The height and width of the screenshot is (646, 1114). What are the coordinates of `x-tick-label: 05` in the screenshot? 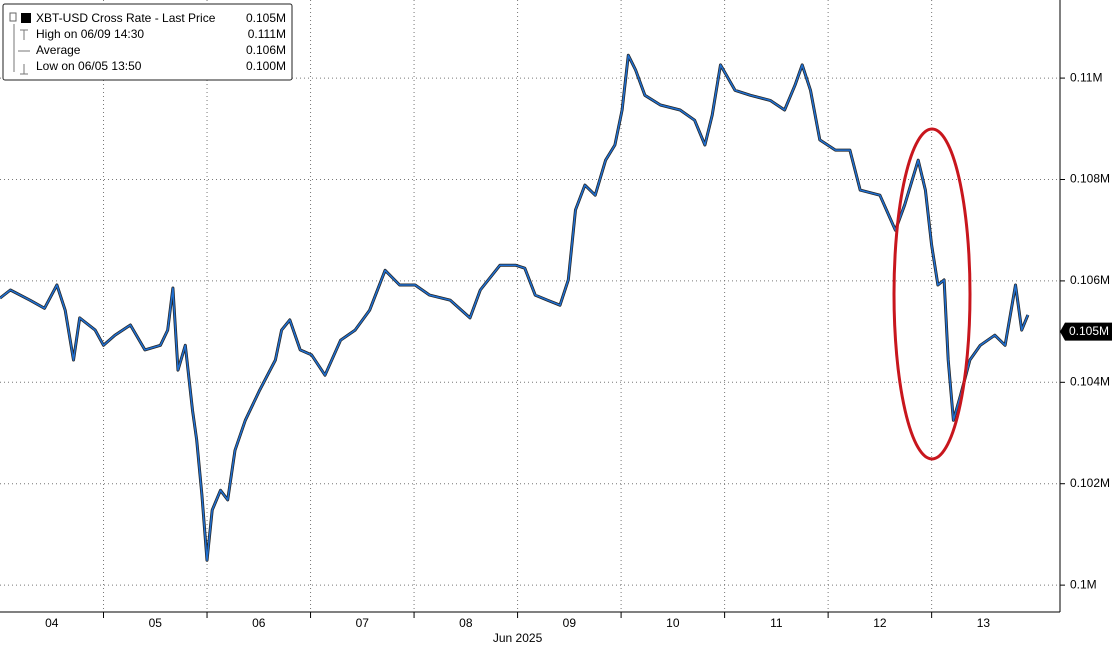 It's located at (156, 623).